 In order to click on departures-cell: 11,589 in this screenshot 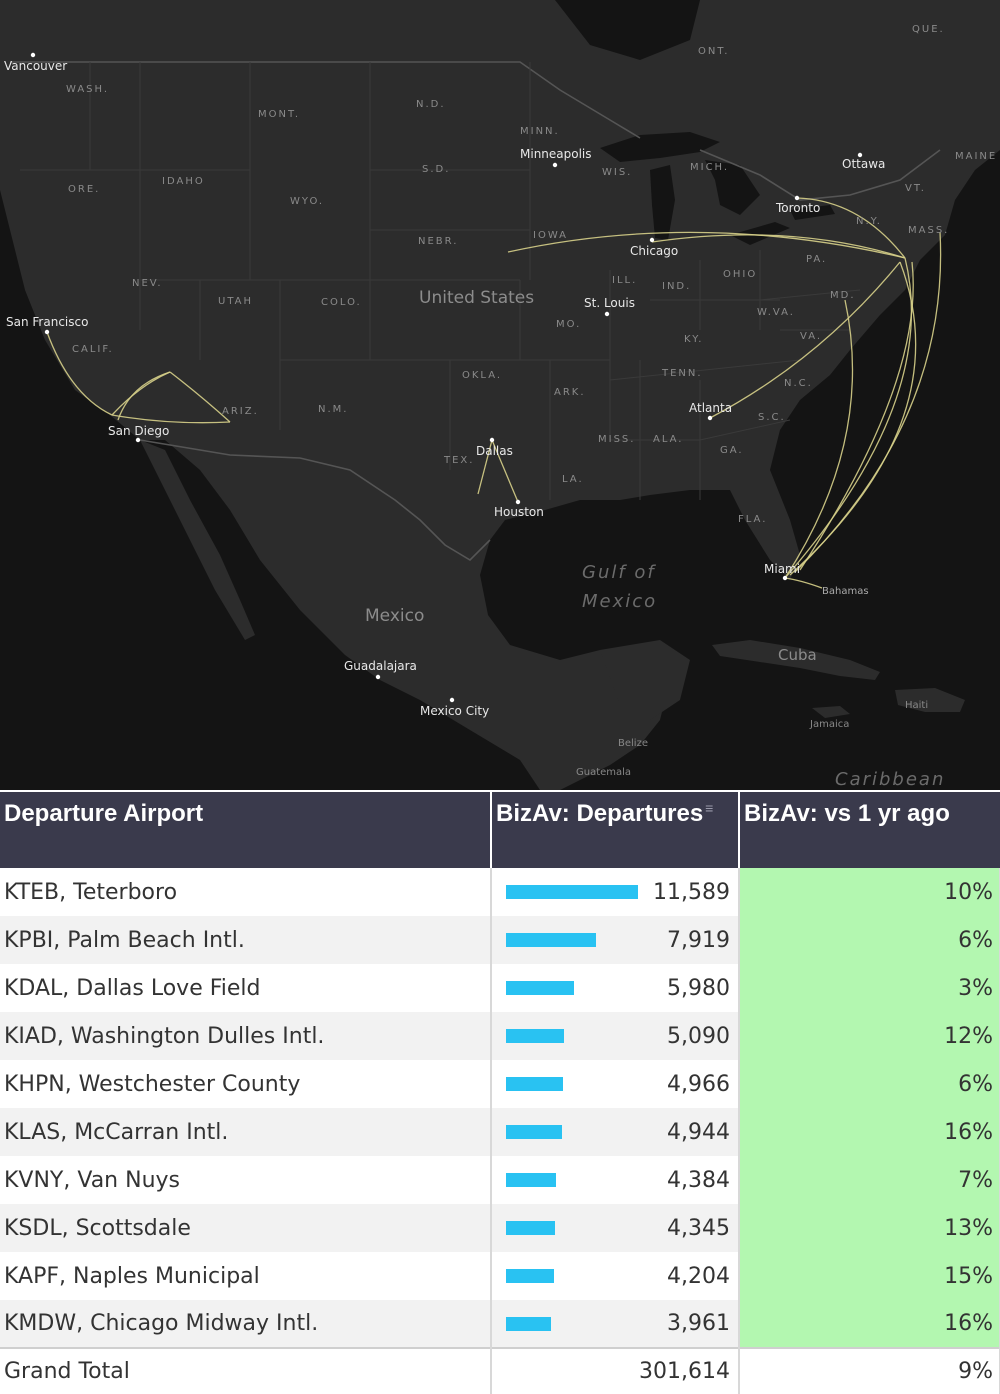, I will do `click(615, 892)`.